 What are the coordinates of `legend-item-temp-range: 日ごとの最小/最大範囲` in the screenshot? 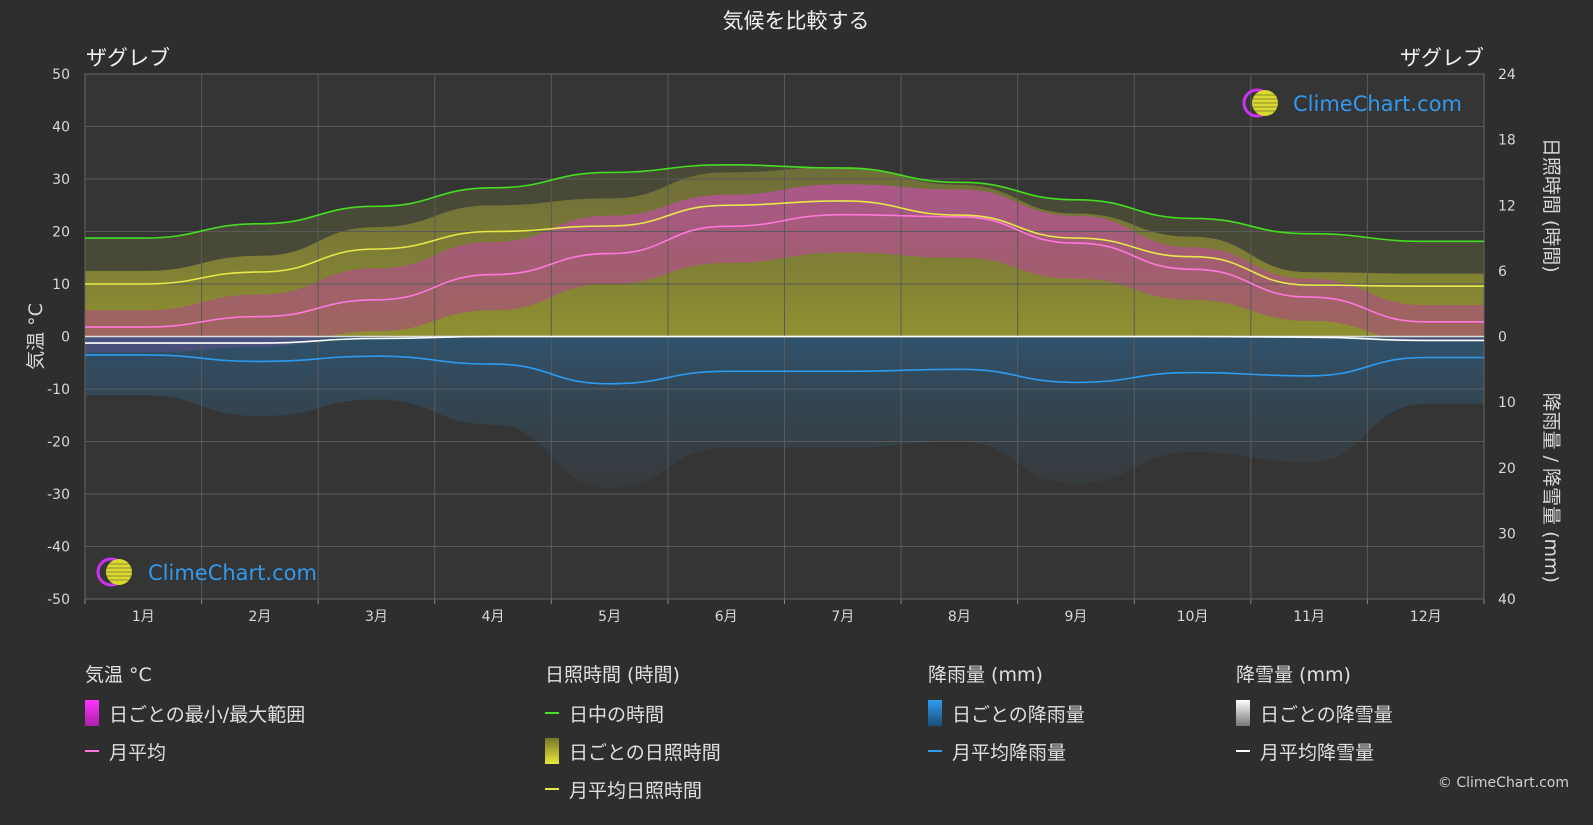 It's located at (195, 713).